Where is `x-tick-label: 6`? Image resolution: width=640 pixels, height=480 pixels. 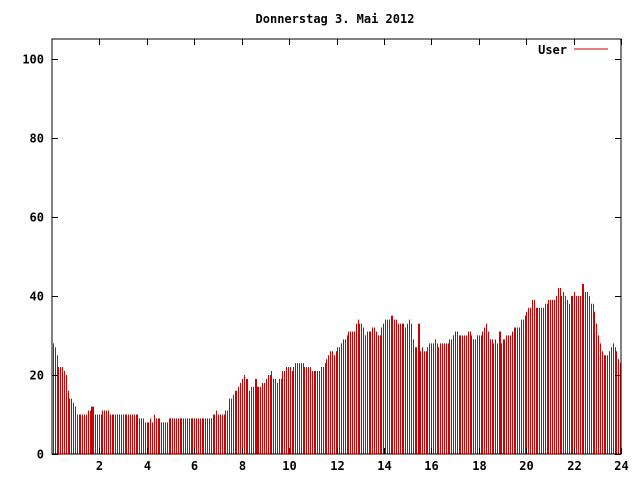 x-tick-label: 6 is located at coordinates (194, 466).